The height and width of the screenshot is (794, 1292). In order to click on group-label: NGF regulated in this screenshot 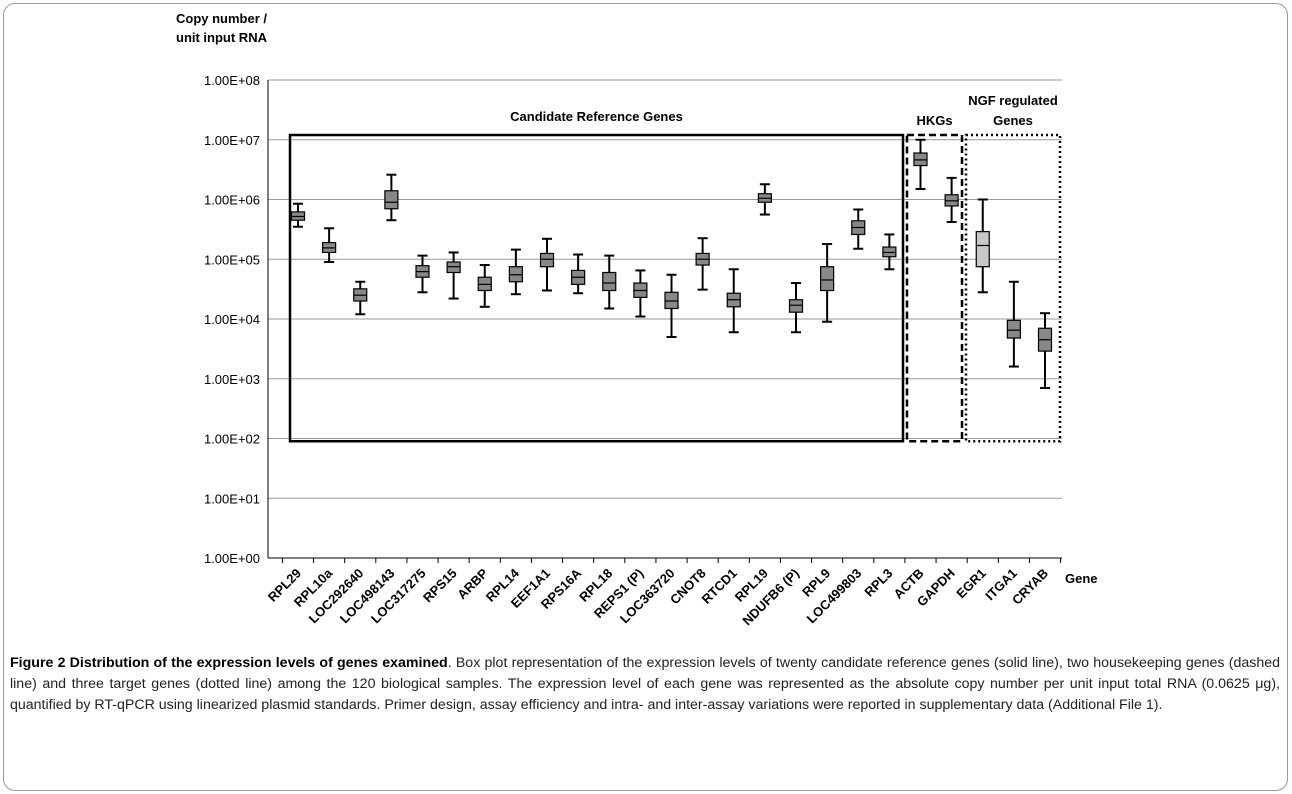, I will do `click(1013, 100)`.